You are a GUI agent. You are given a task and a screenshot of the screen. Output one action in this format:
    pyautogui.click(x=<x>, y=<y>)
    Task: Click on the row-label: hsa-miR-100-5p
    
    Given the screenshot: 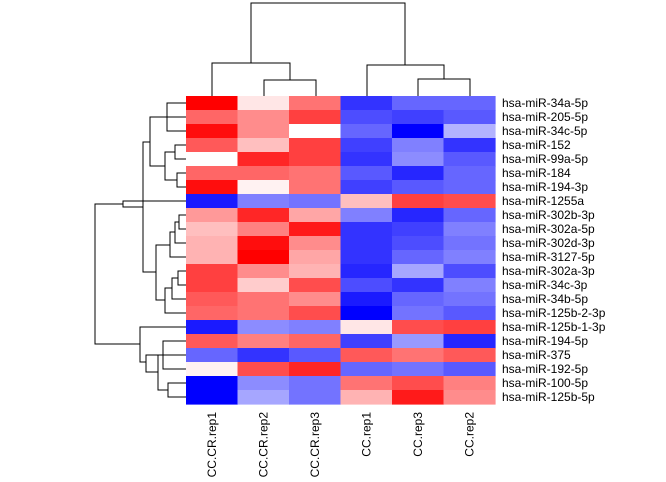 What is the action you would take?
    pyautogui.click(x=545, y=383)
    